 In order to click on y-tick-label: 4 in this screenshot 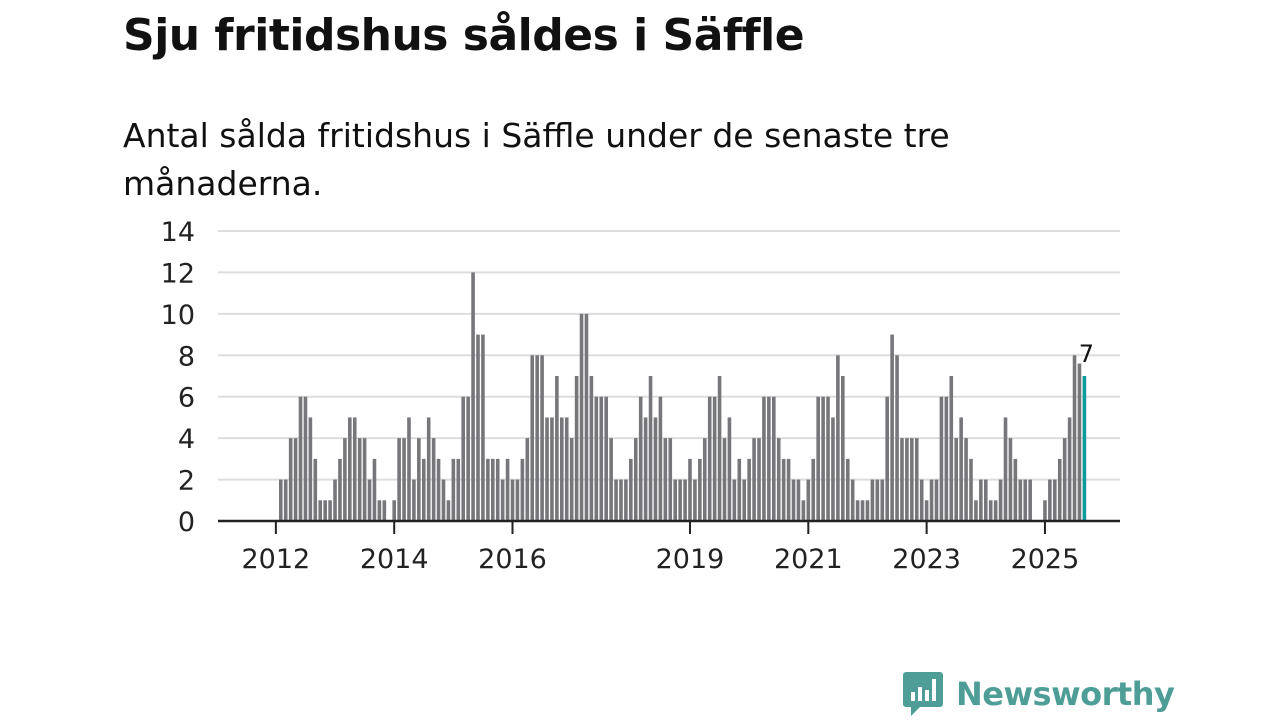, I will do `click(186, 439)`.